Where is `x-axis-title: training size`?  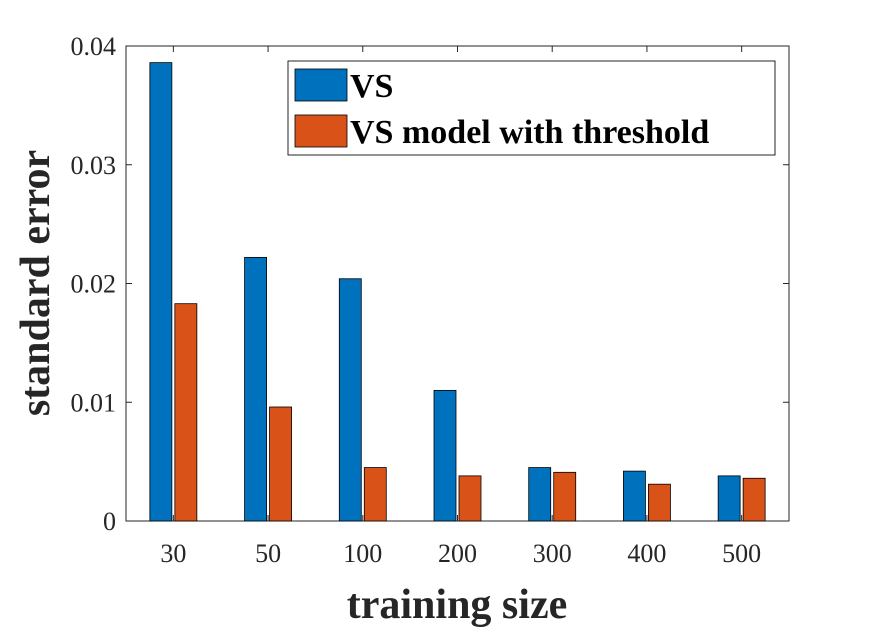
x-axis-title: training size is located at coordinates (457, 605).